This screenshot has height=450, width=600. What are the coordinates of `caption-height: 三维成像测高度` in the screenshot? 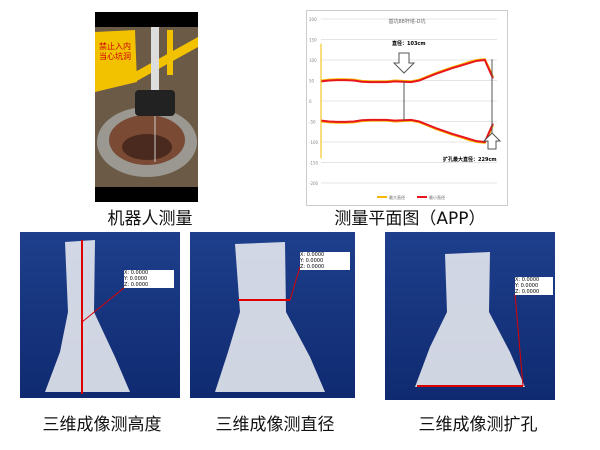 It's located at (102, 425).